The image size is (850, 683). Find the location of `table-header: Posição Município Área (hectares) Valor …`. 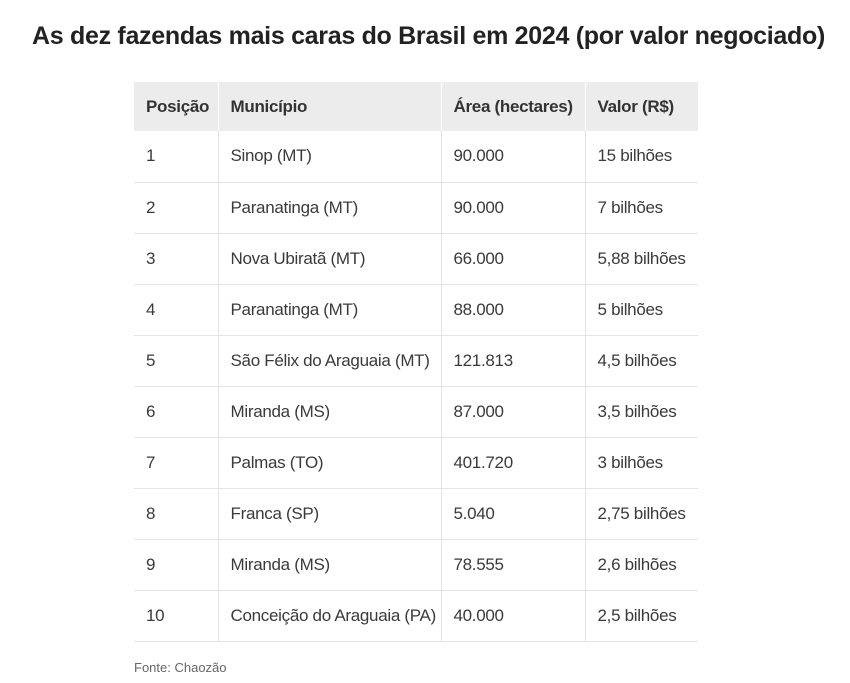

table-header: Posição Município Área (hectares) Valor … is located at coordinates (416, 106).